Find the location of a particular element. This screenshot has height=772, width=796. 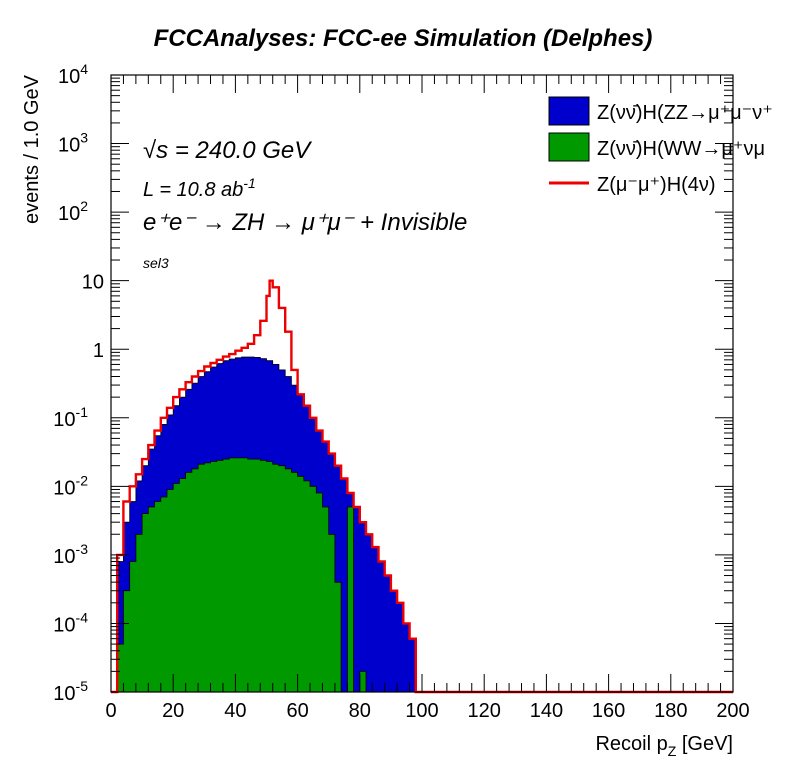

x-tick-label: 180 is located at coordinates (670, 711).